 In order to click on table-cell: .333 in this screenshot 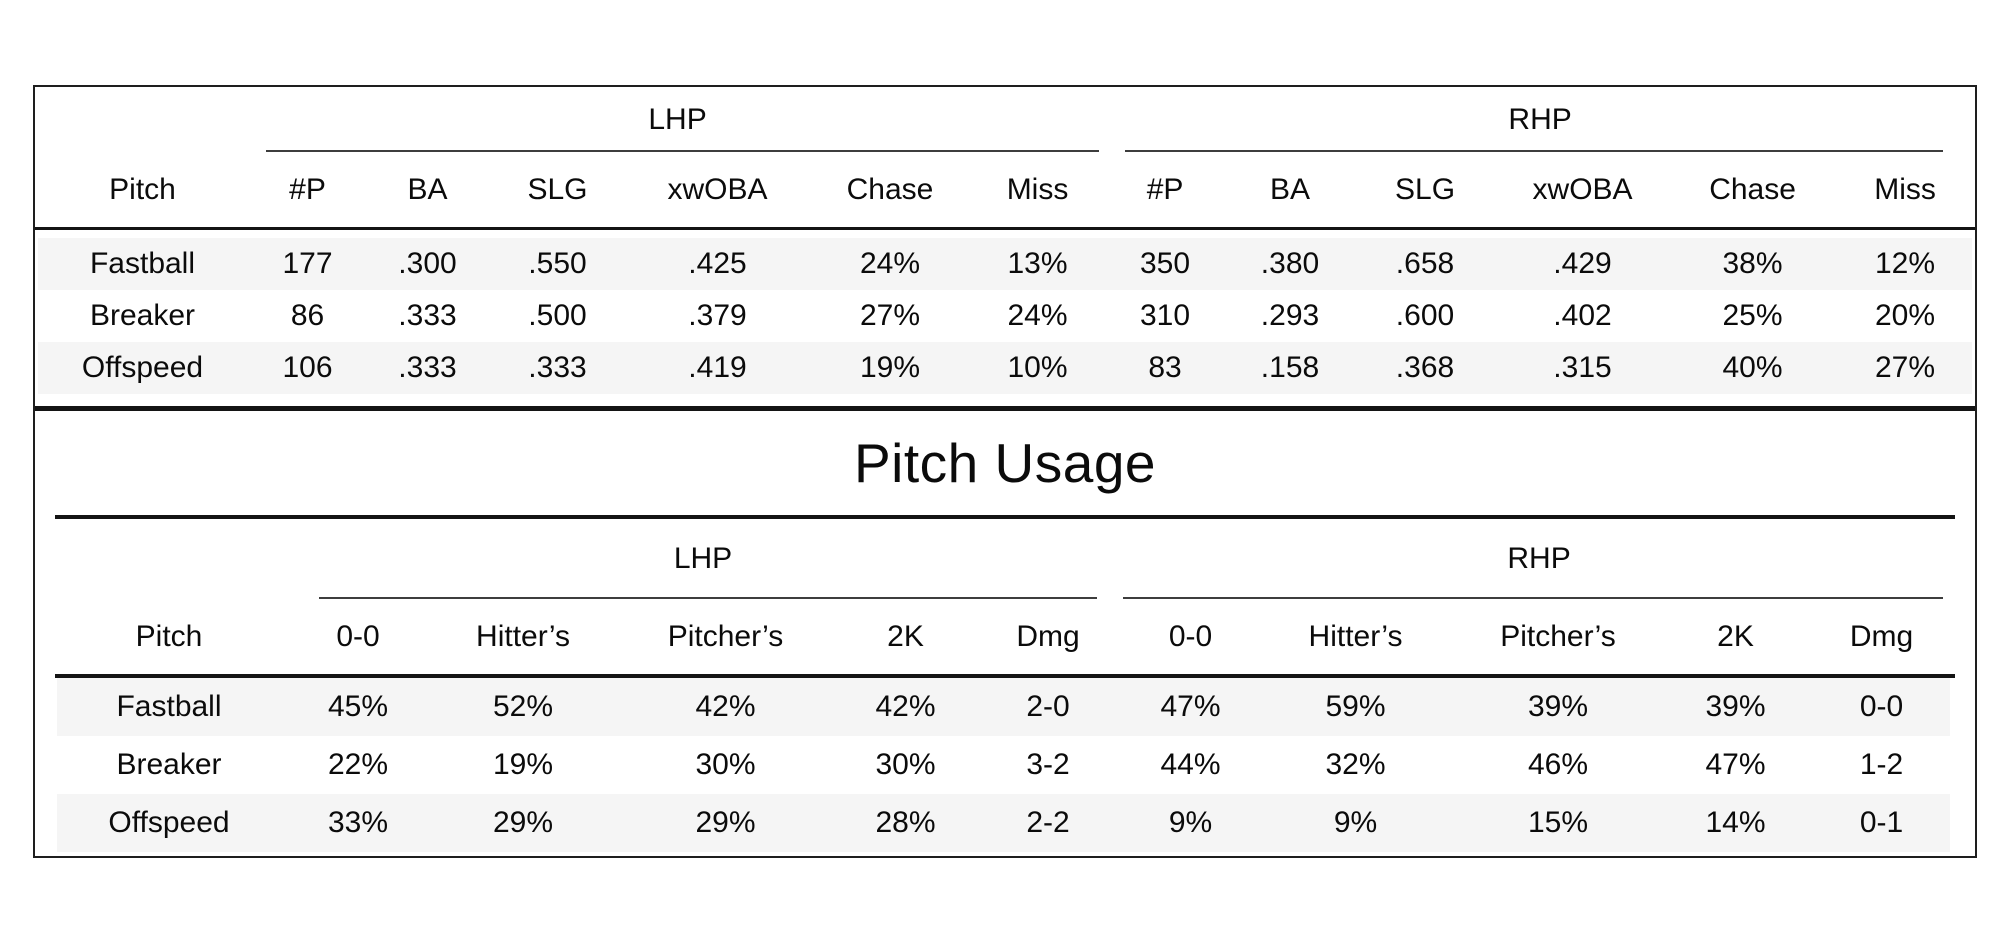, I will do `click(427, 367)`.